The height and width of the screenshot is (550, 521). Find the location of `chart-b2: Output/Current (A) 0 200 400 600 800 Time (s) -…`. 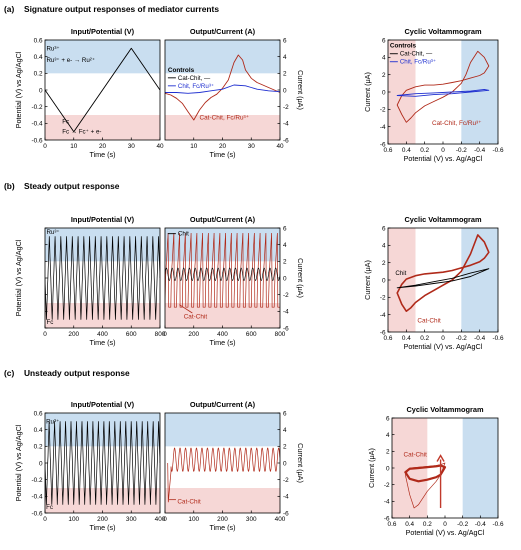

chart-b2: Output/Current (A) 0 200 400 600 800 Time (s) -… is located at coordinates (234, 281).